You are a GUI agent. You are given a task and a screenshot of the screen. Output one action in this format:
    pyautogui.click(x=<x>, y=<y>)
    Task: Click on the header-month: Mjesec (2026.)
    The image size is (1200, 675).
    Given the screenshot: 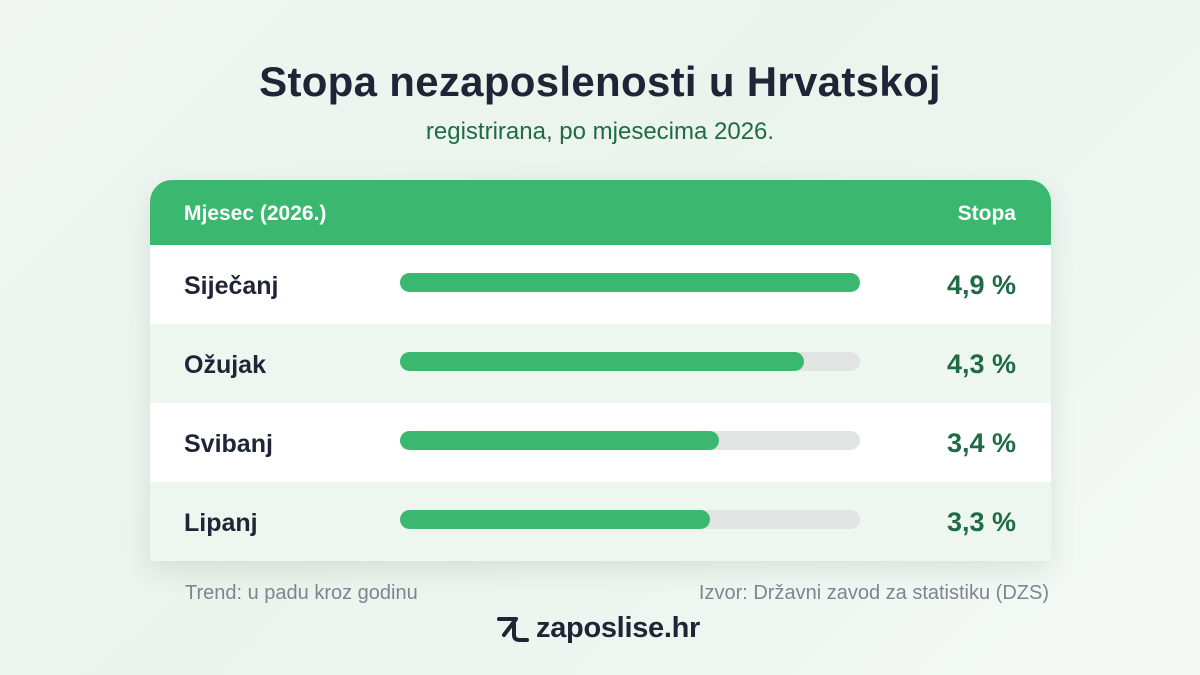 What is the action you would take?
    pyautogui.click(x=255, y=213)
    